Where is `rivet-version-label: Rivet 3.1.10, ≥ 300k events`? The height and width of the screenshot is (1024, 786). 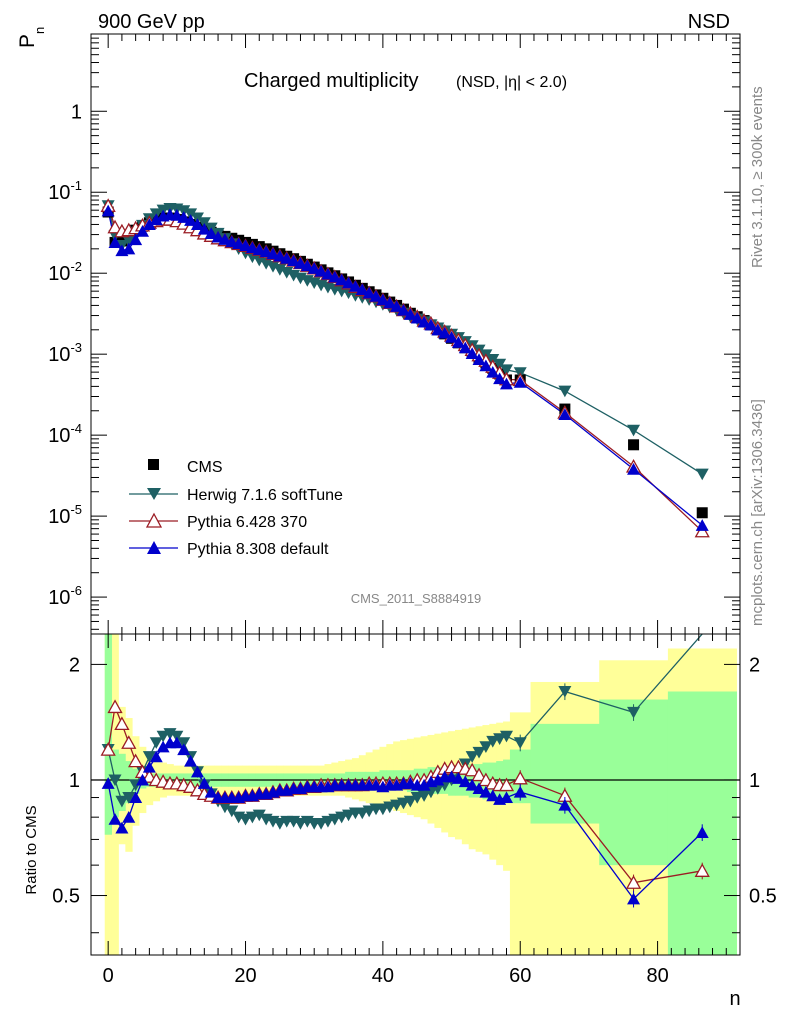 rivet-version-label: Rivet 3.1.10, ≥ 300k events is located at coordinates (757, 177).